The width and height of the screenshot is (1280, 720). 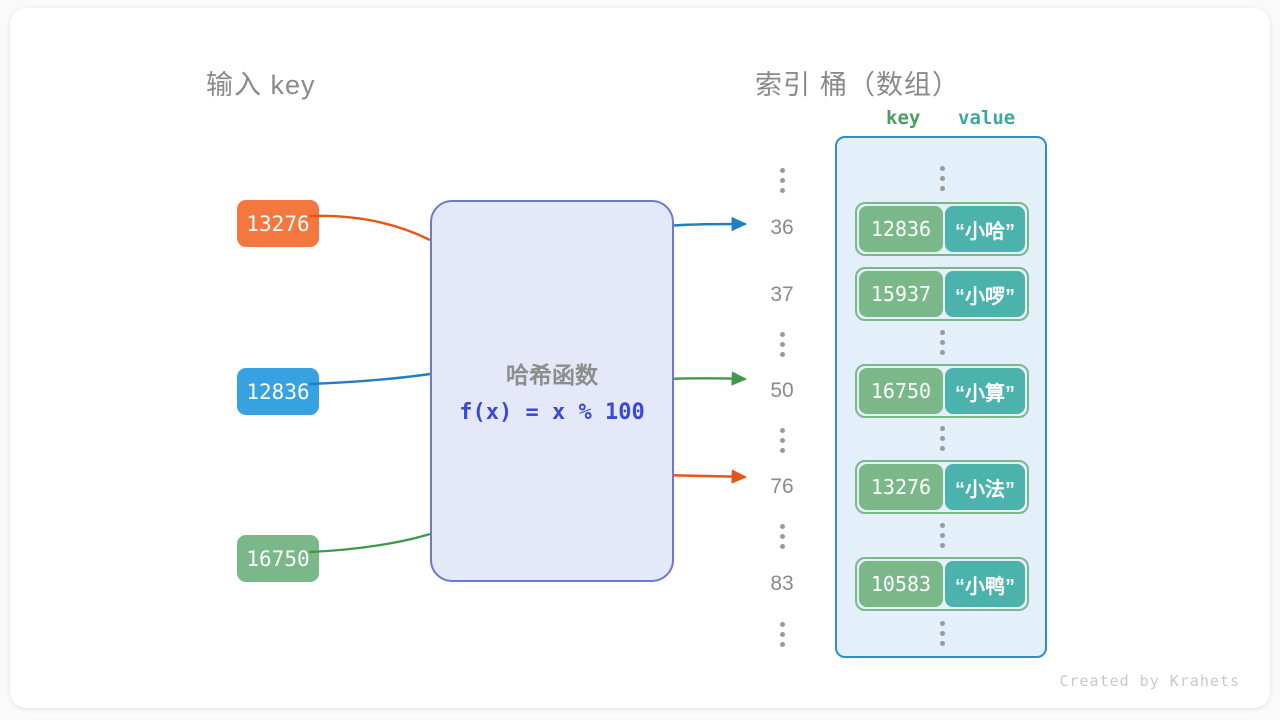 I want to click on column-header-bucket: 桶（数组）, so click(x=890, y=85).